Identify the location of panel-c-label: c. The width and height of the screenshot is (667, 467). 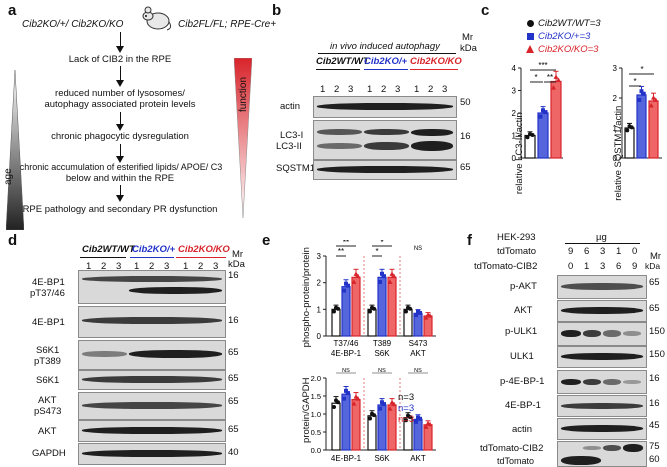
(485, 10).